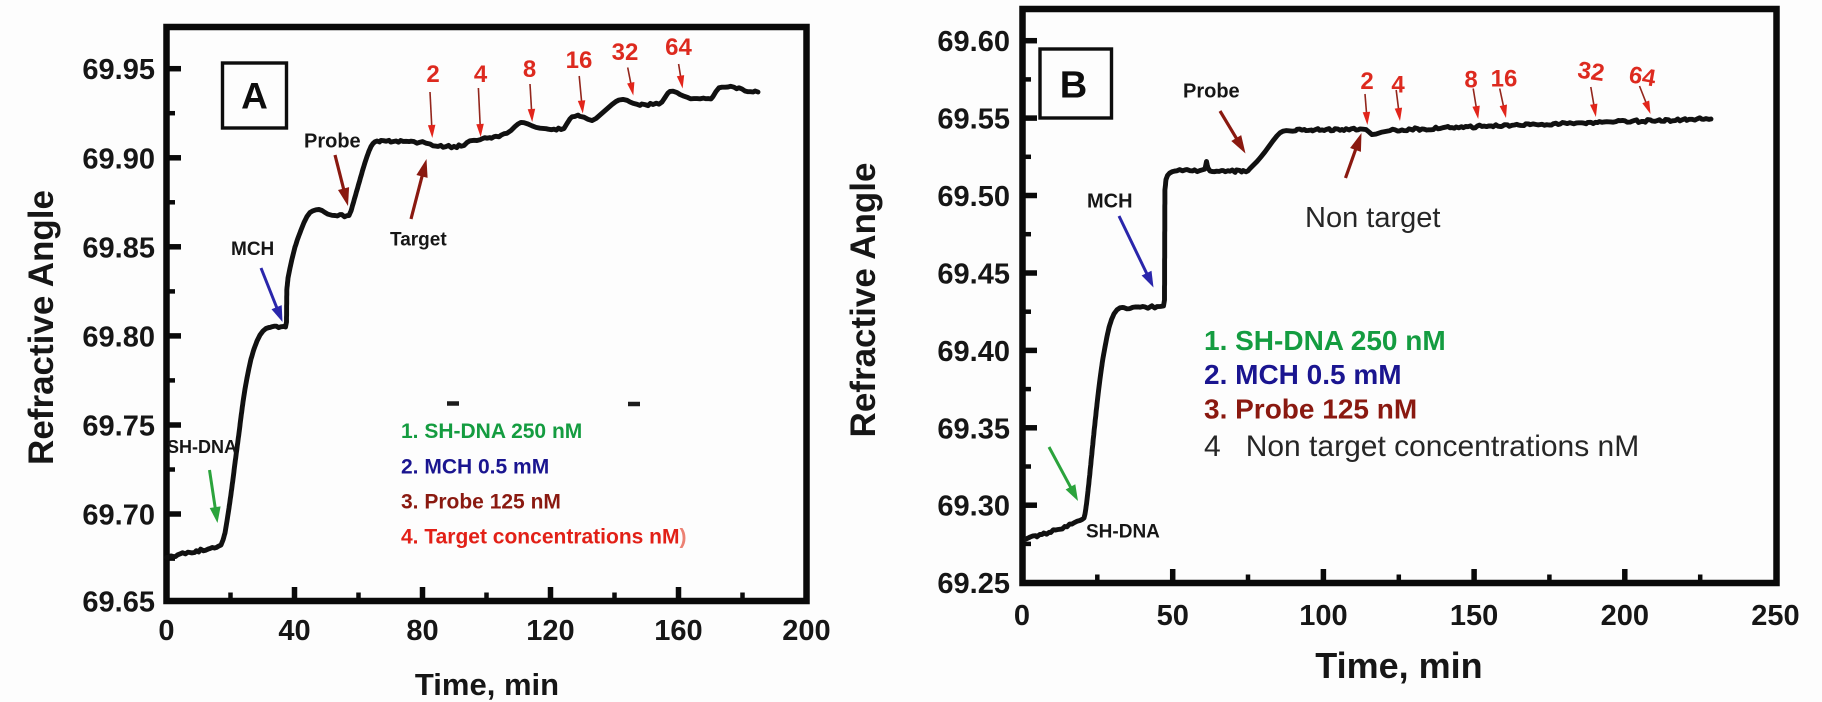  I want to click on svg-text: 69.25, so click(973, 584).